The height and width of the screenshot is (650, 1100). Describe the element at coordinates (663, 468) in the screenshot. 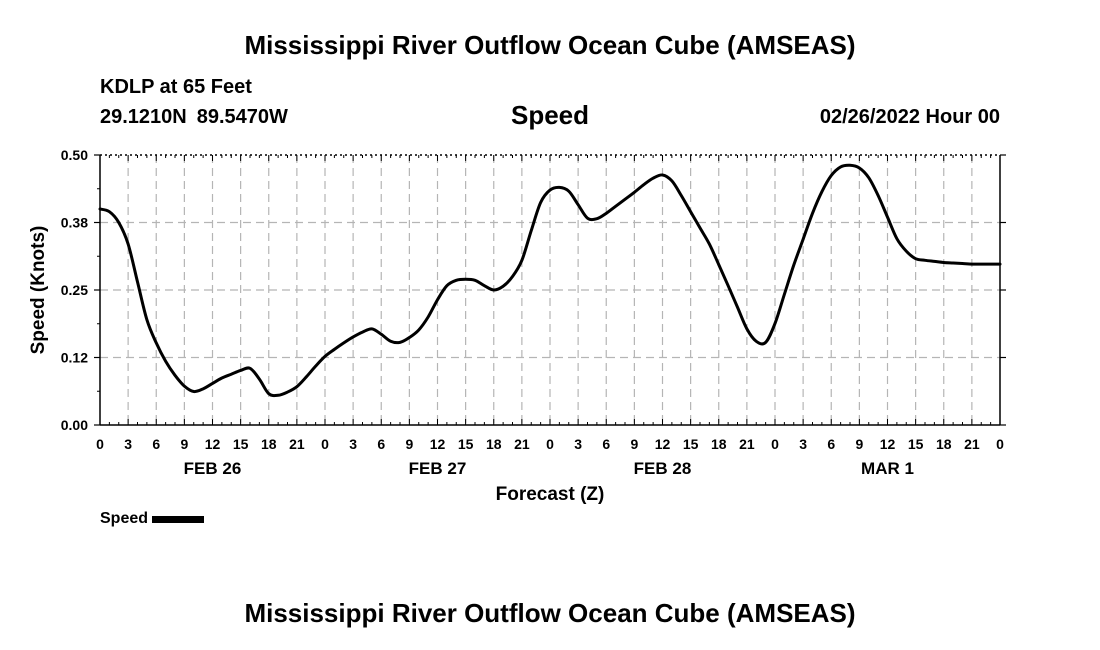

I see `day-label: FEB 28` at that location.